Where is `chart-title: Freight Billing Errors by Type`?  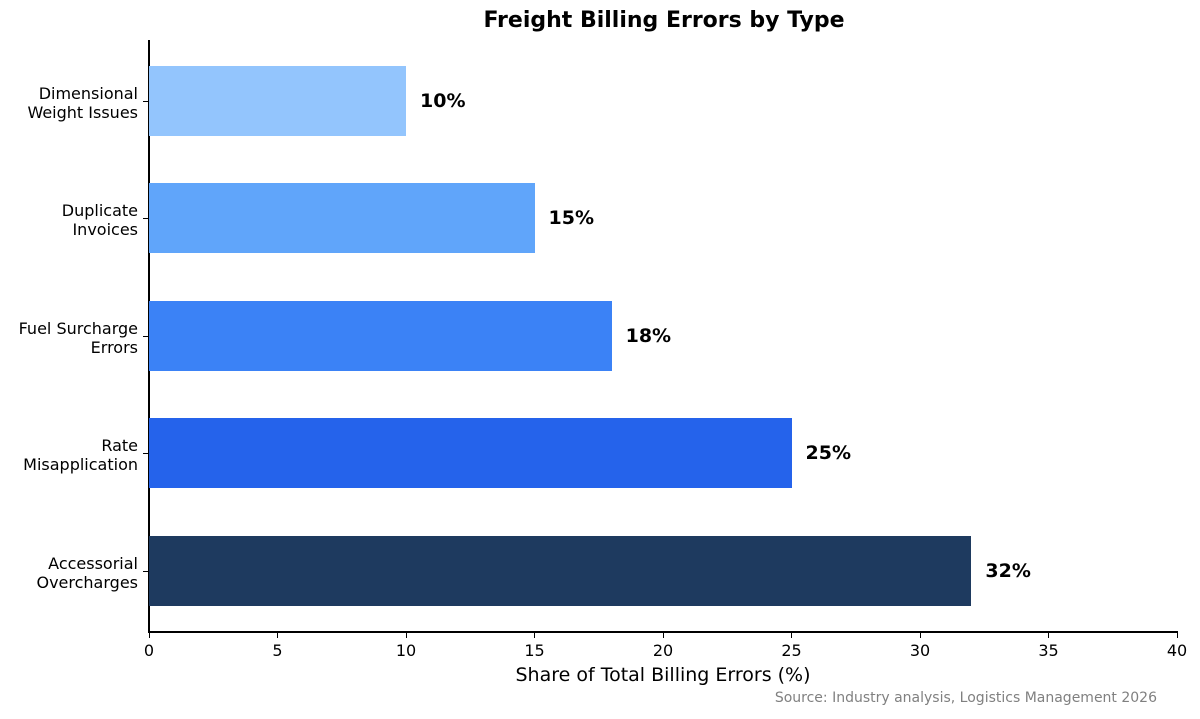
chart-title: Freight Billing Errors by Type is located at coordinates (664, 20).